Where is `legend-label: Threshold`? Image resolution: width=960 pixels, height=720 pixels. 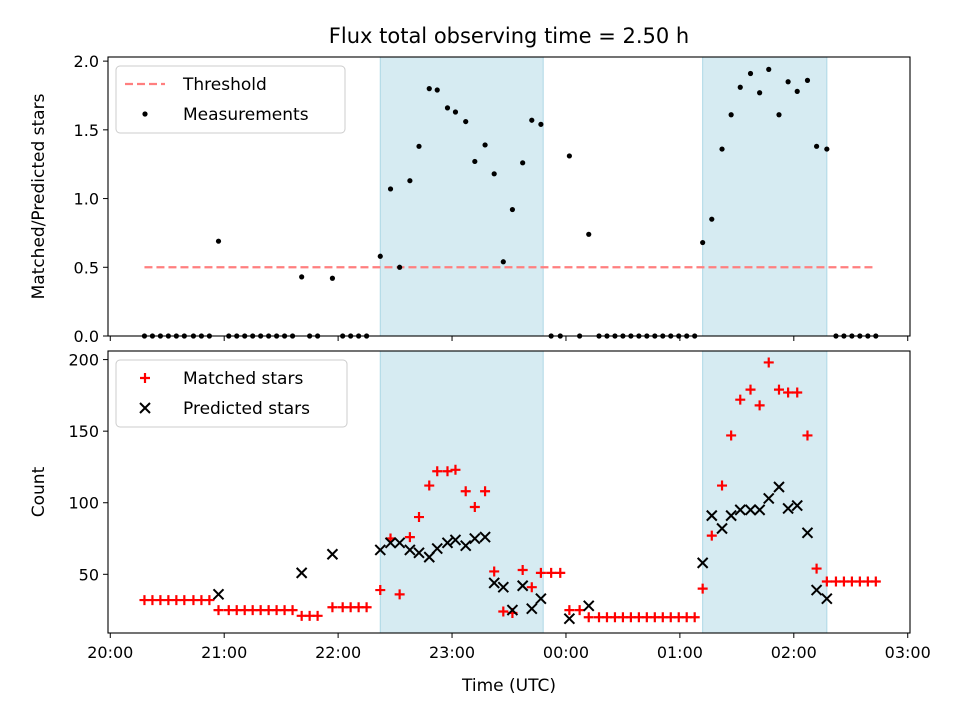
legend-label: Threshold is located at coordinates (224, 85).